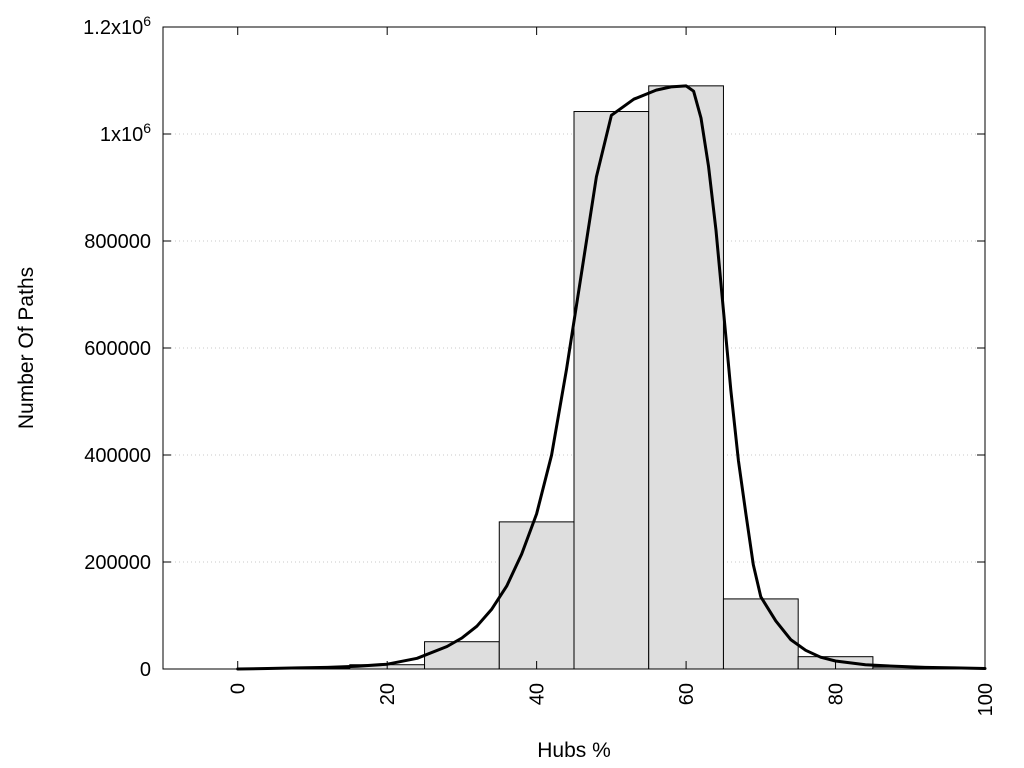  What do you see at coordinates (117, 242) in the screenshot?
I see `y-tick-label: 800000` at bounding box center [117, 242].